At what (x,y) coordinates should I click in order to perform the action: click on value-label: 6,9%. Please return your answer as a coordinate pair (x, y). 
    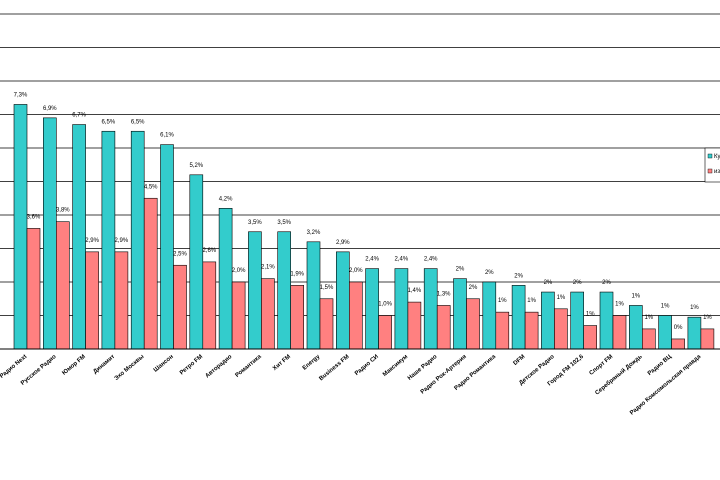
    Looking at the image, I should click on (50, 109).